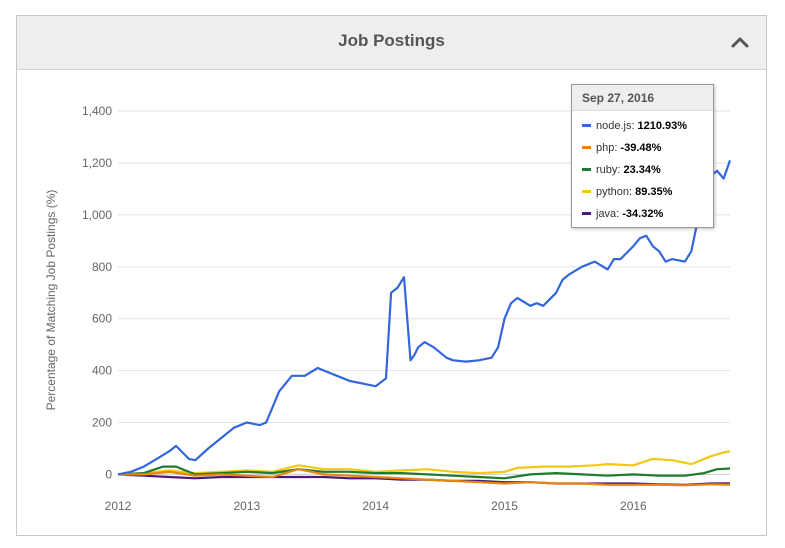 The width and height of the screenshot is (785, 548). Describe the element at coordinates (642, 170) in the screenshot. I see `tooltip-series-value: 23.34%` at that location.